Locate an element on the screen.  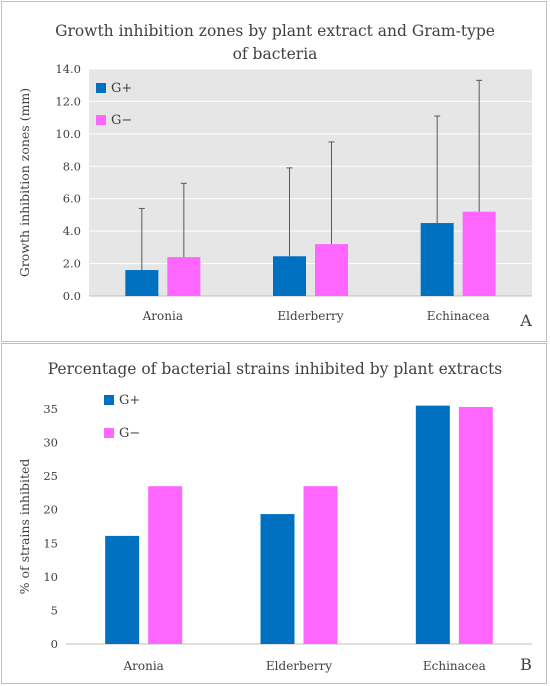
y-tick-label: 14.0 is located at coordinates (68, 69).